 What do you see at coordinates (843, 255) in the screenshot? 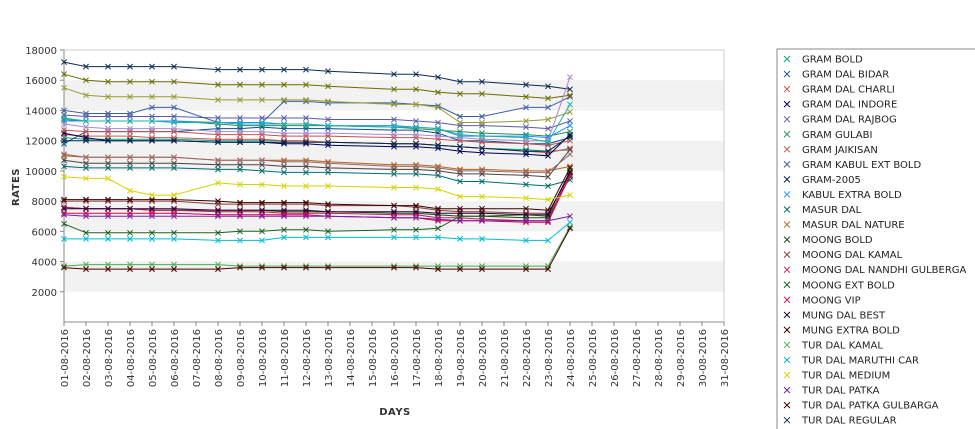
I see `legend-item: MOONG DAL KAMAL` at bounding box center [843, 255].